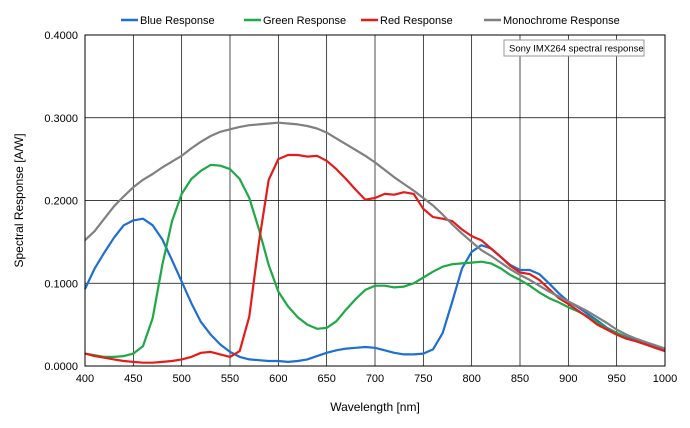 The width and height of the screenshot is (690, 428). Describe the element at coordinates (230, 379) in the screenshot. I see `x-tick-label: 550` at that location.